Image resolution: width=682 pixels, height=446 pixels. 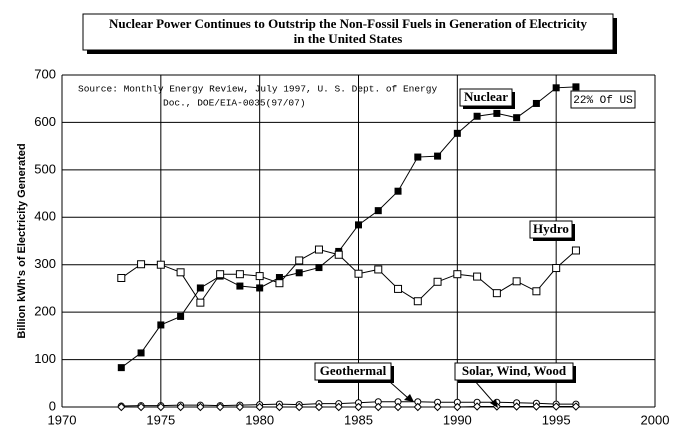 What do you see at coordinates (348, 404) in the screenshot?
I see `series-line` at bounding box center [348, 404].